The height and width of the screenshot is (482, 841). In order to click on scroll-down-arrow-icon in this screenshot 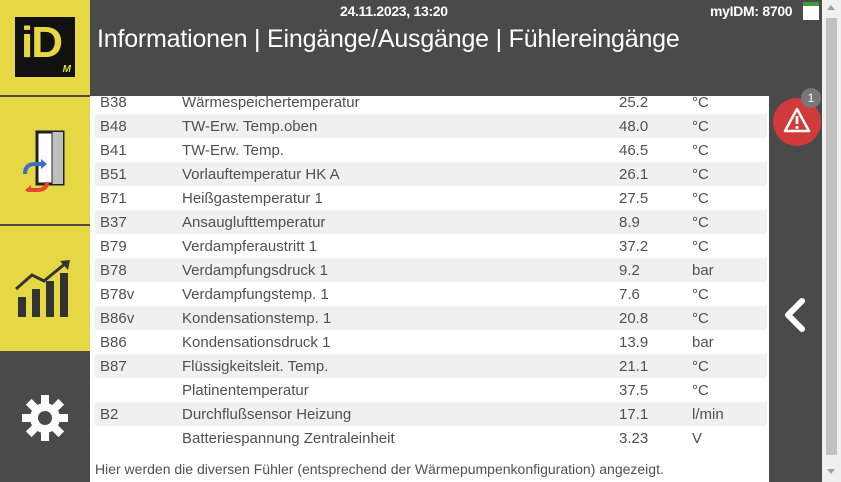, I will do `click(831, 471)`.